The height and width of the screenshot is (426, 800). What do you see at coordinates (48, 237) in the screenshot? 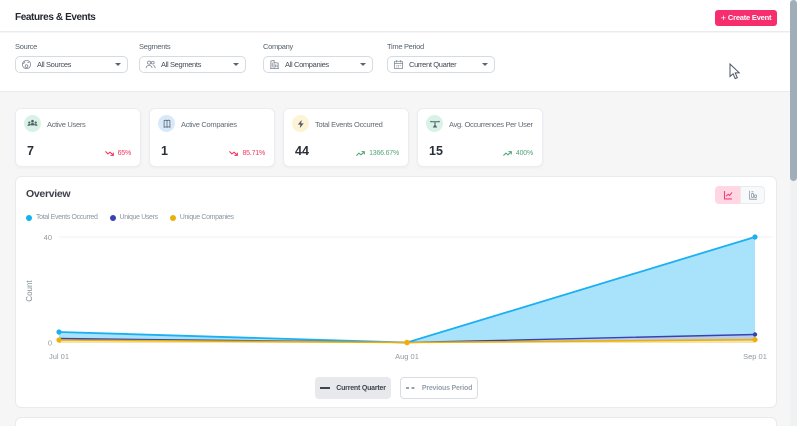
I see `svg-text: 40` at bounding box center [48, 237].